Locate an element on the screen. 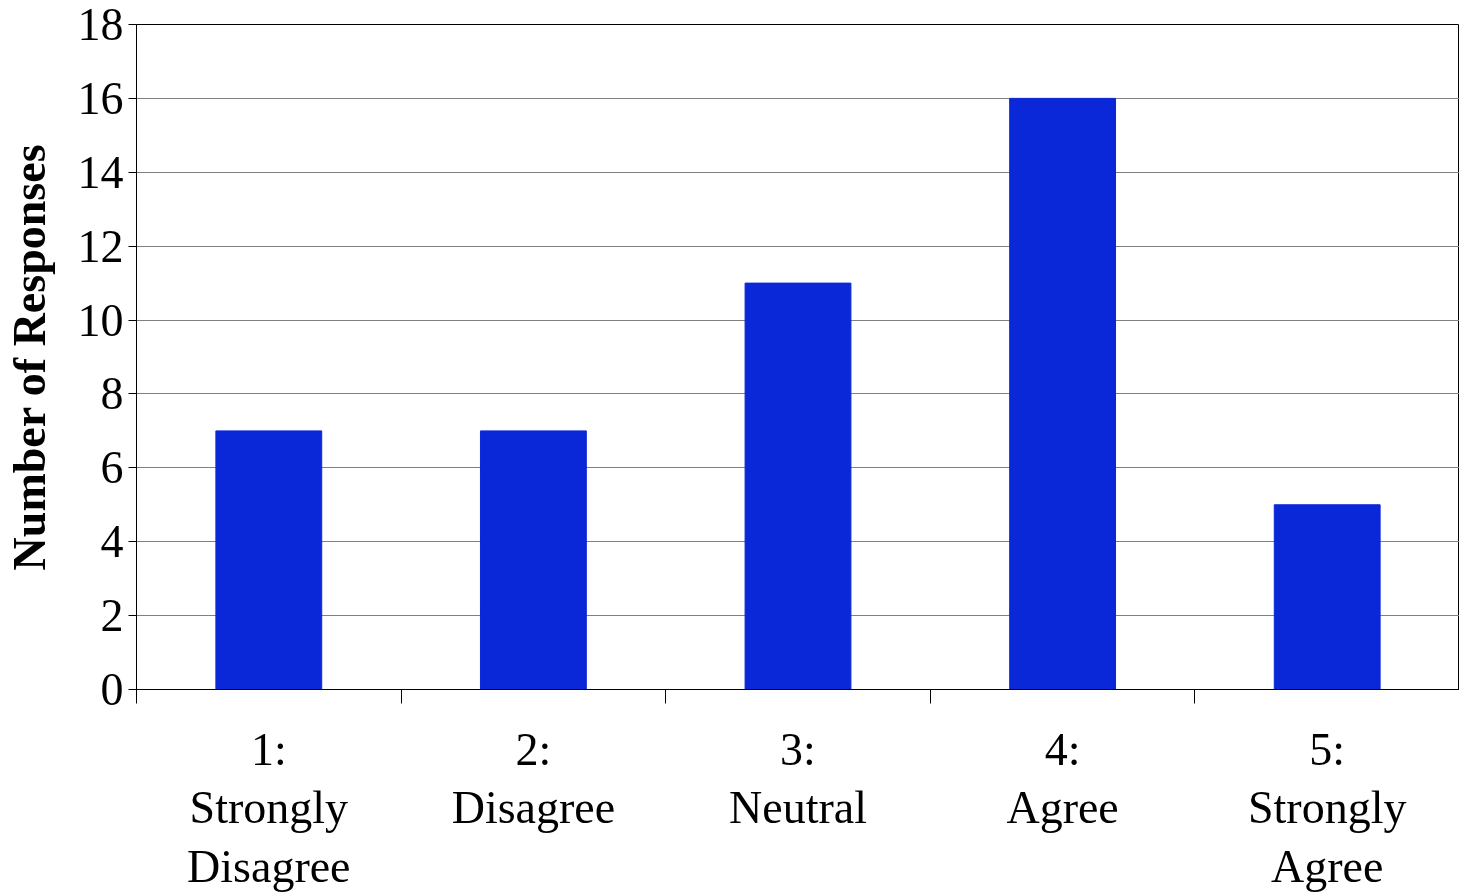 This screenshot has height=894, width=1459. y-tick-label: 14 is located at coordinates (100, 172).